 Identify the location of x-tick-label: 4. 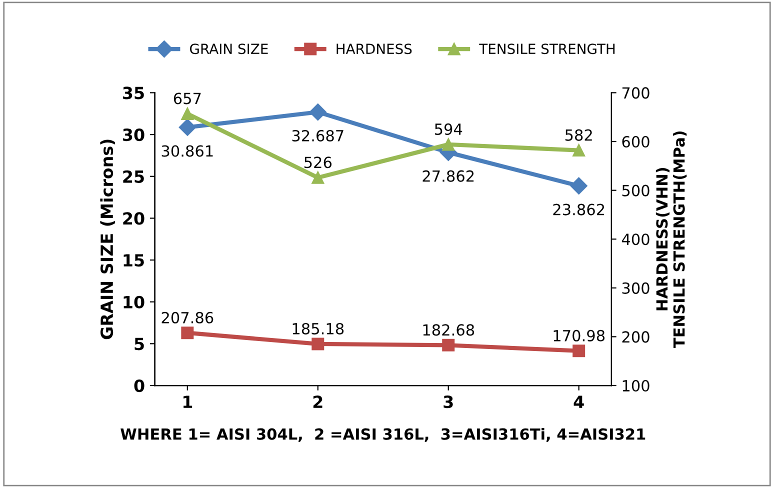
(579, 402).